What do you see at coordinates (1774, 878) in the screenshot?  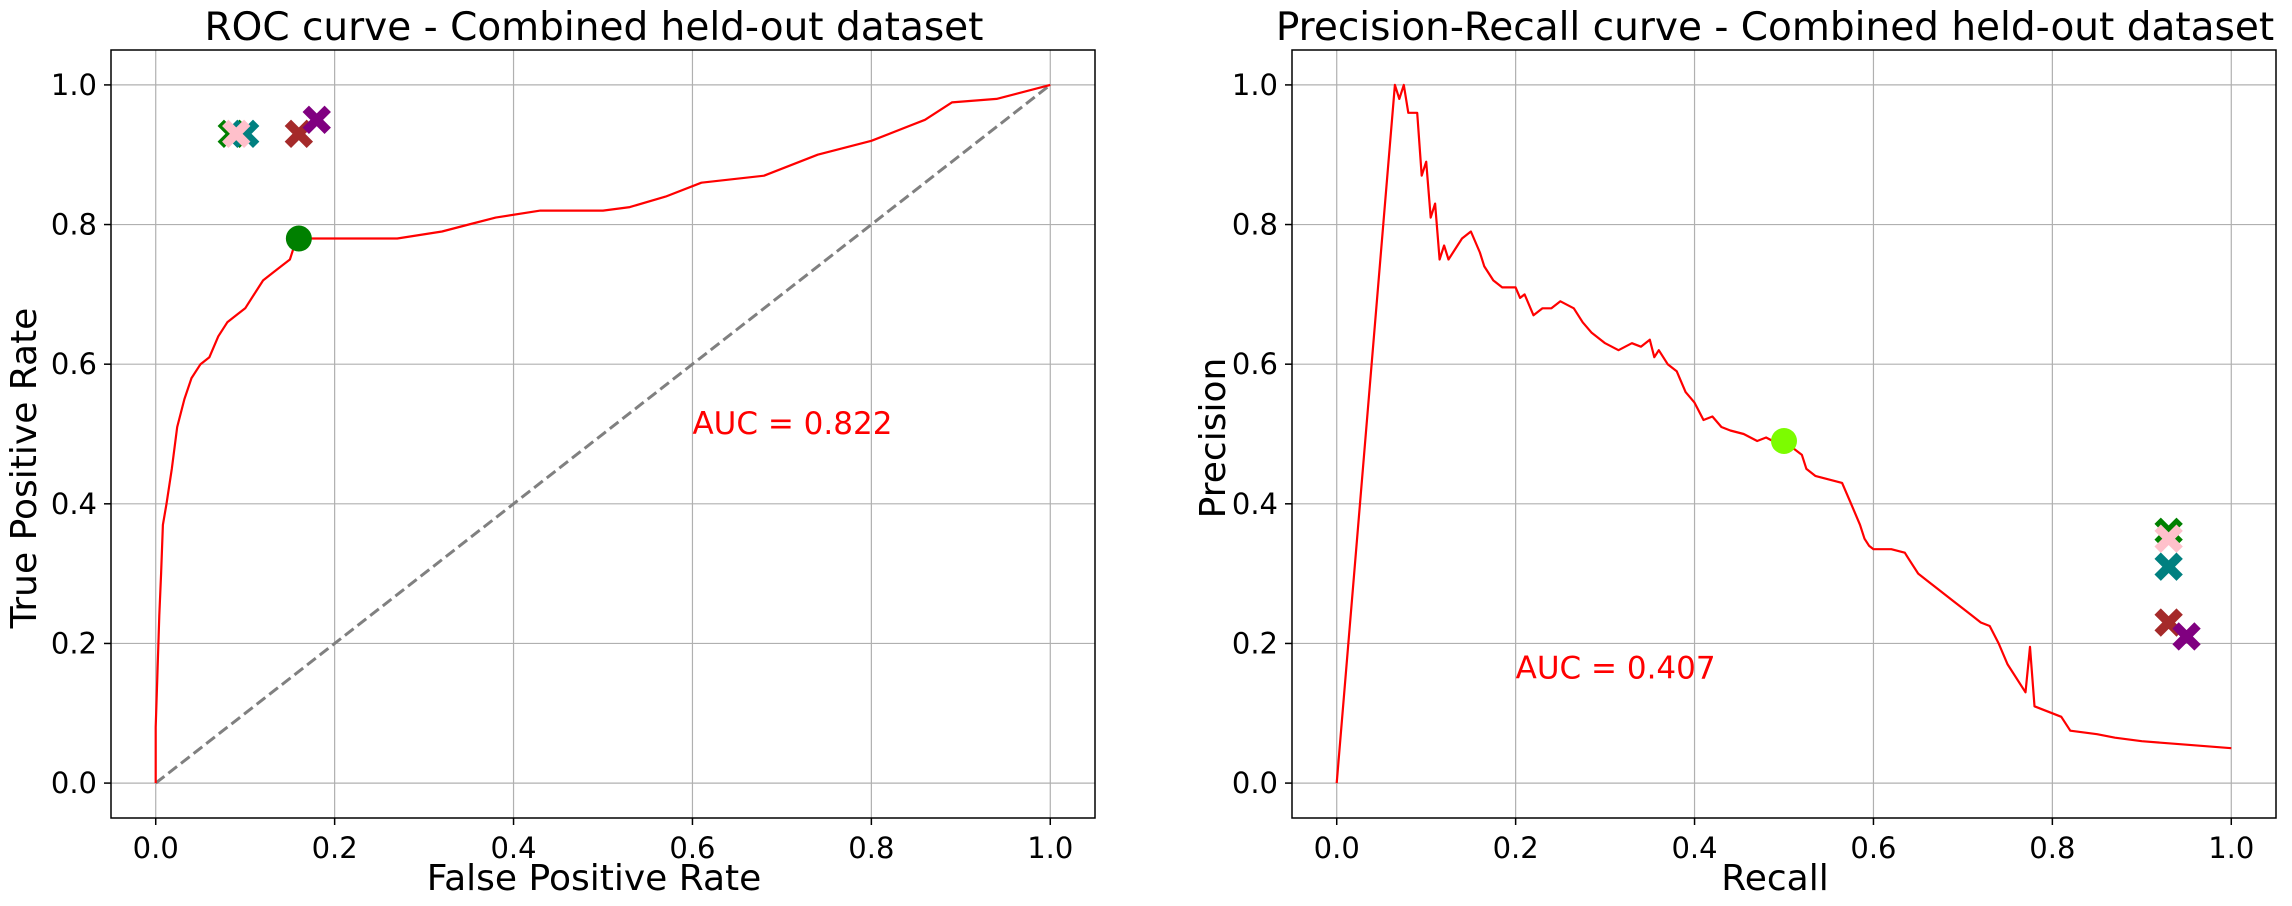 I see `pr-xlabel: Recall` at bounding box center [1774, 878].